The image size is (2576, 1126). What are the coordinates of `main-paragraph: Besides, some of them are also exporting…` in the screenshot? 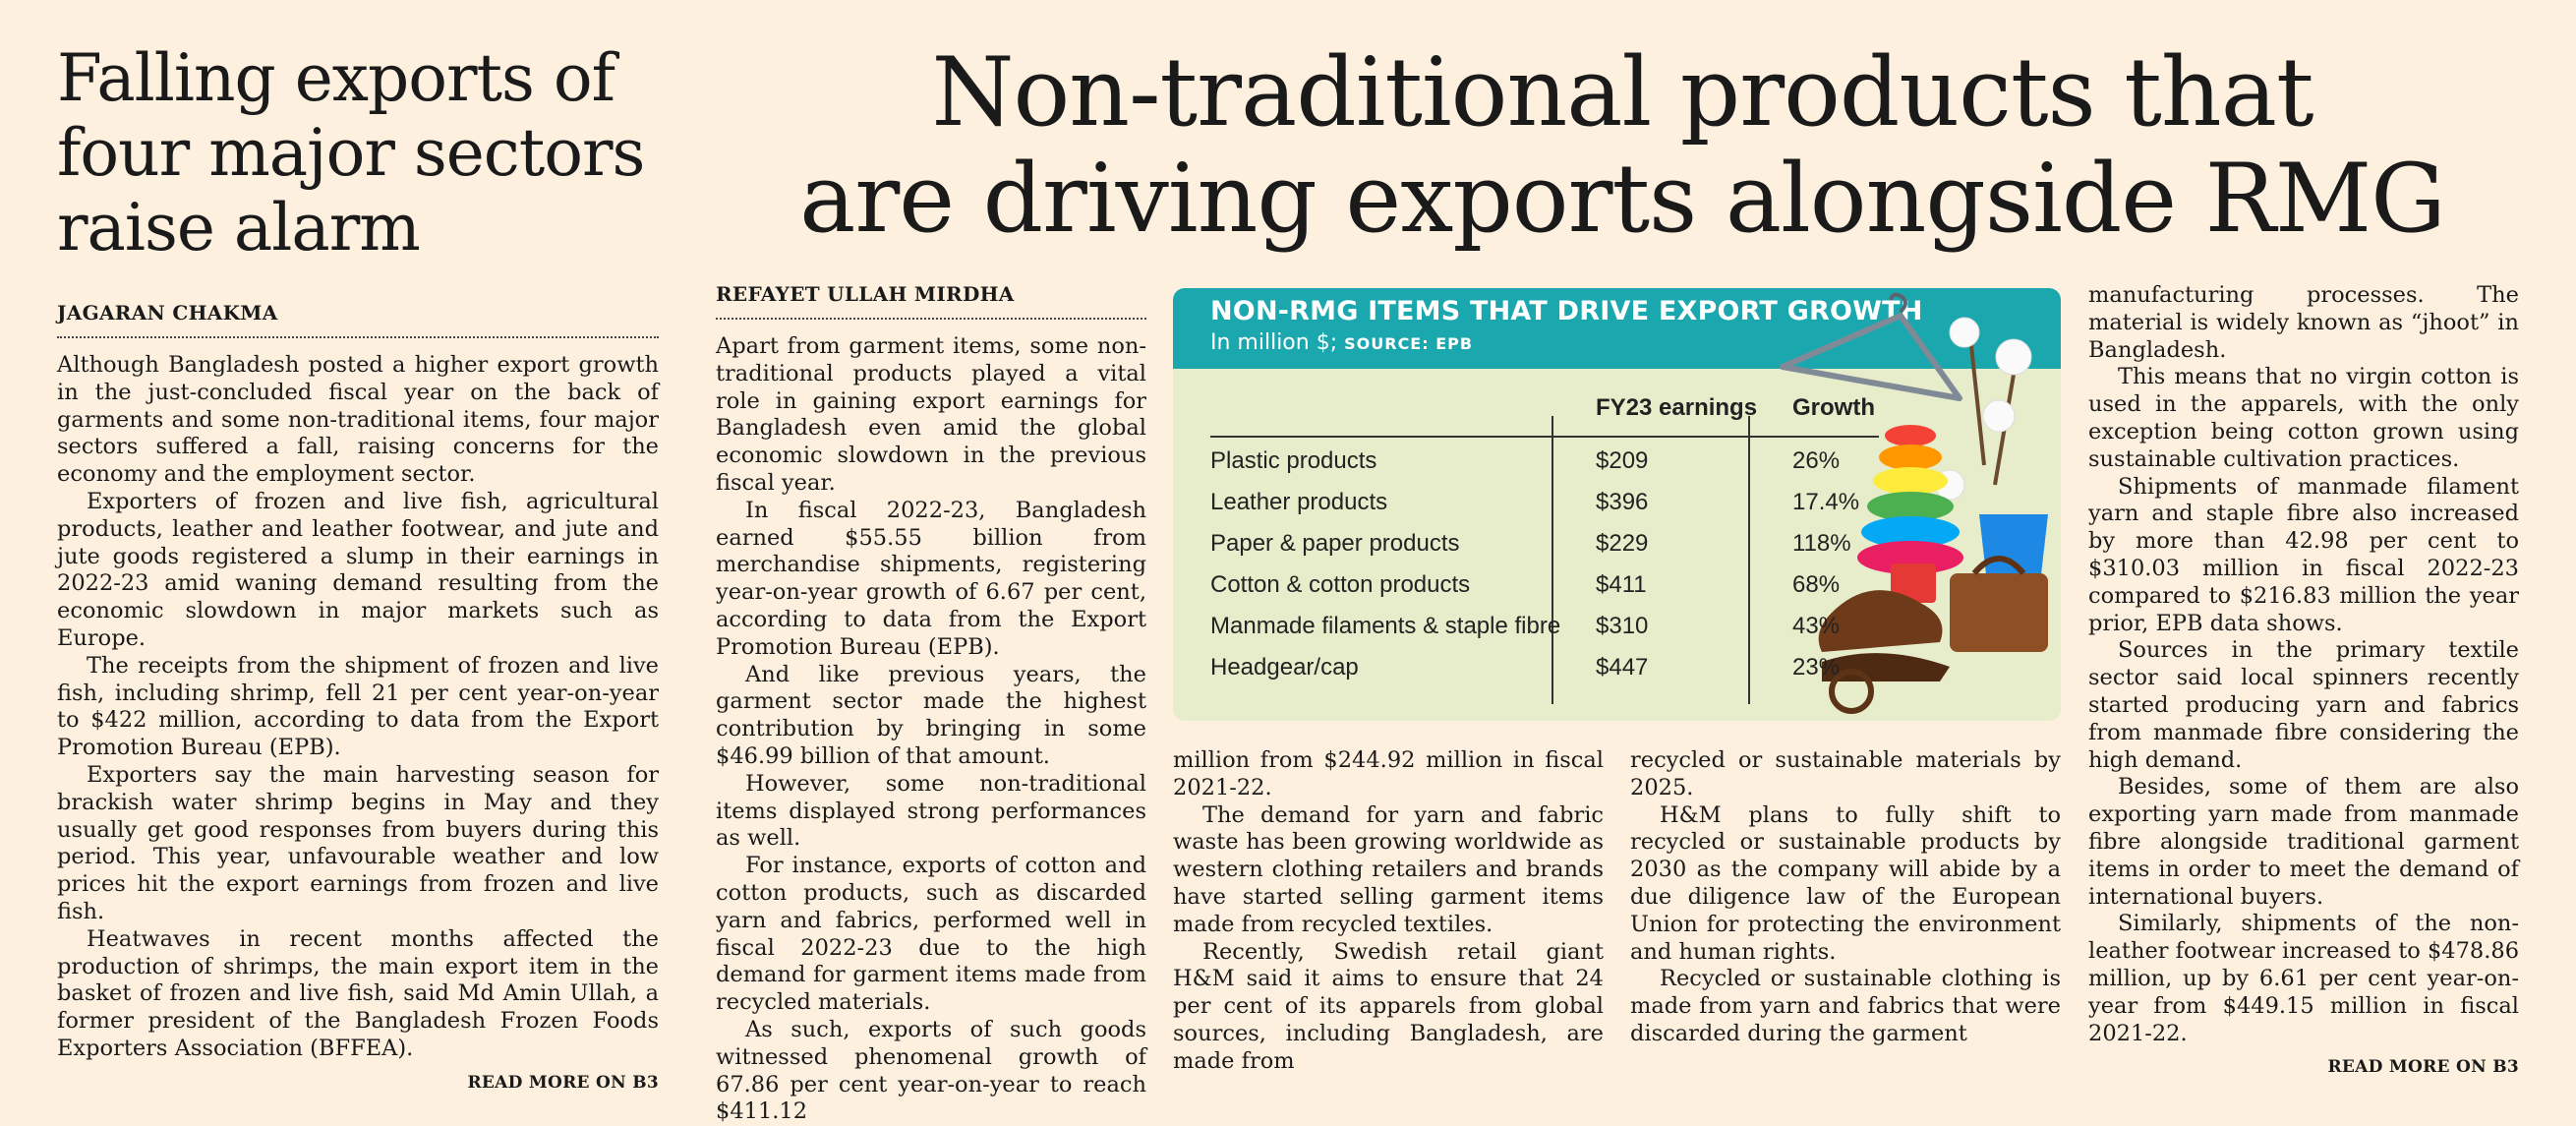 It's located at (2303, 842).